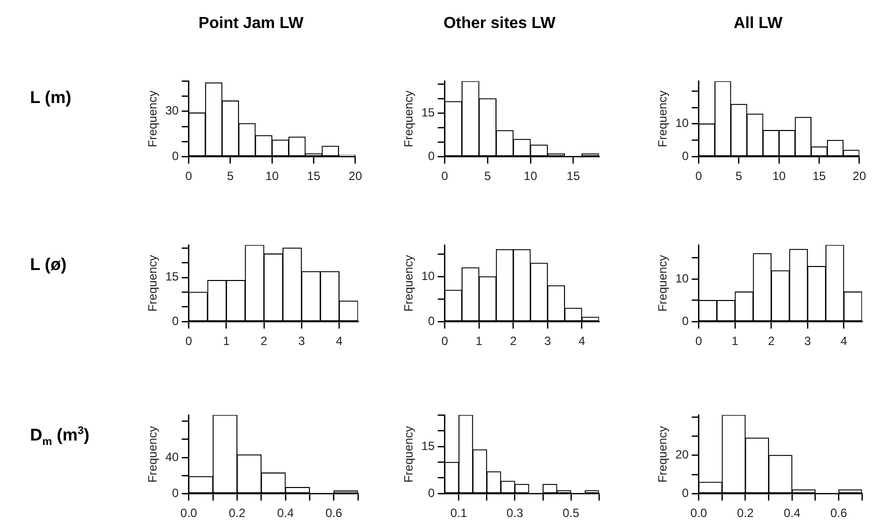 This screenshot has height=527, width=872. I want to click on chart-title: Other sites LW, so click(499, 23).